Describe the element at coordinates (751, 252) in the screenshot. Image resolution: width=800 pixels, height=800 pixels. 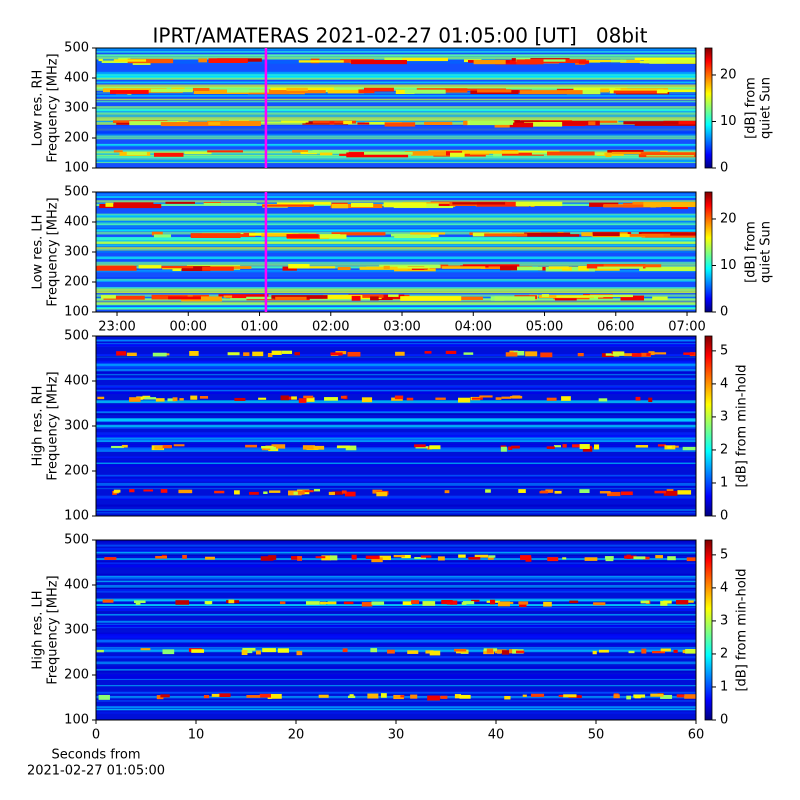
I see `colorbar-label: [dB] from` at that location.